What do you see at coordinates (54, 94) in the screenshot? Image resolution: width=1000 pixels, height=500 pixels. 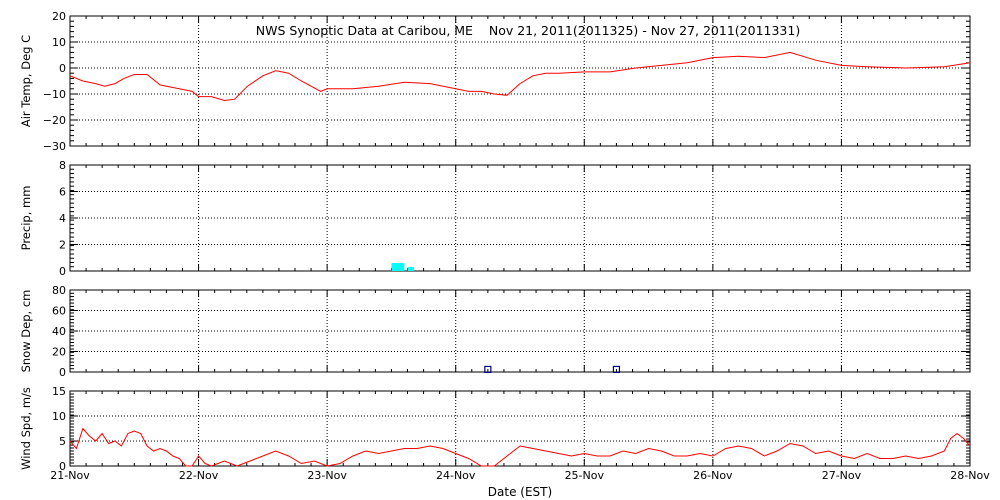 I see `y-tick-label: −10` at bounding box center [54, 94].